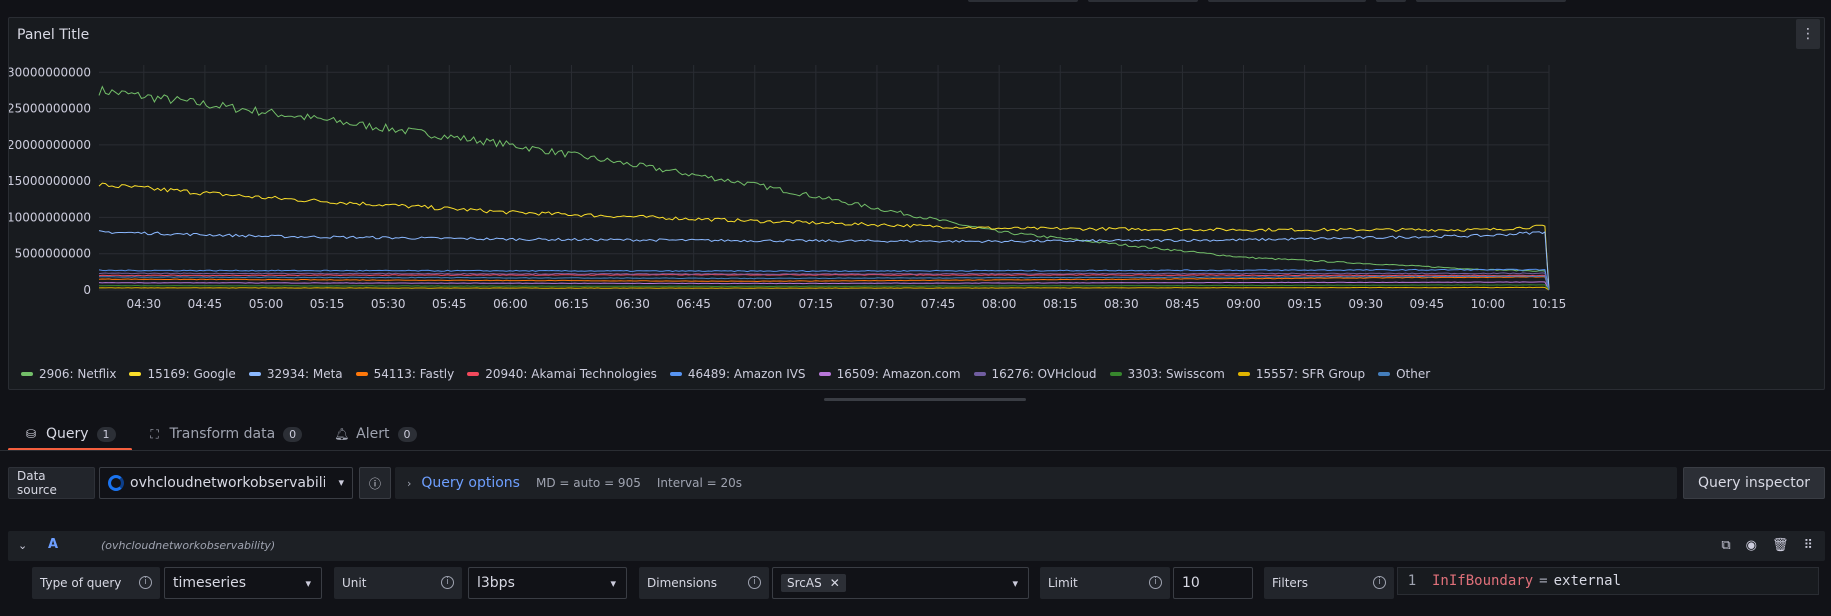 The image size is (1831, 616). Describe the element at coordinates (900, 583) in the screenshot. I see `dimensions-multiselect: SrcAS ✕ ▾` at that location.